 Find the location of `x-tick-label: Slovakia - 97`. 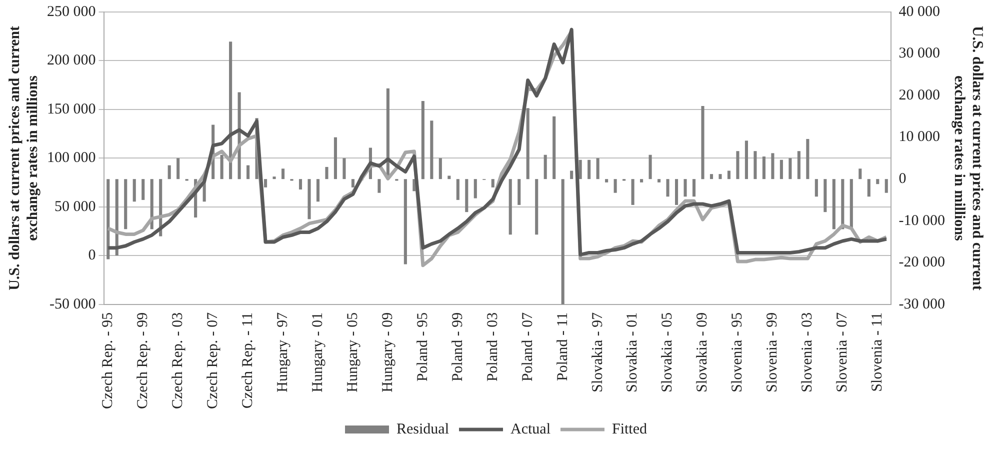

x-tick-label: Slovakia - 97 is located at coordinates (598, 352).